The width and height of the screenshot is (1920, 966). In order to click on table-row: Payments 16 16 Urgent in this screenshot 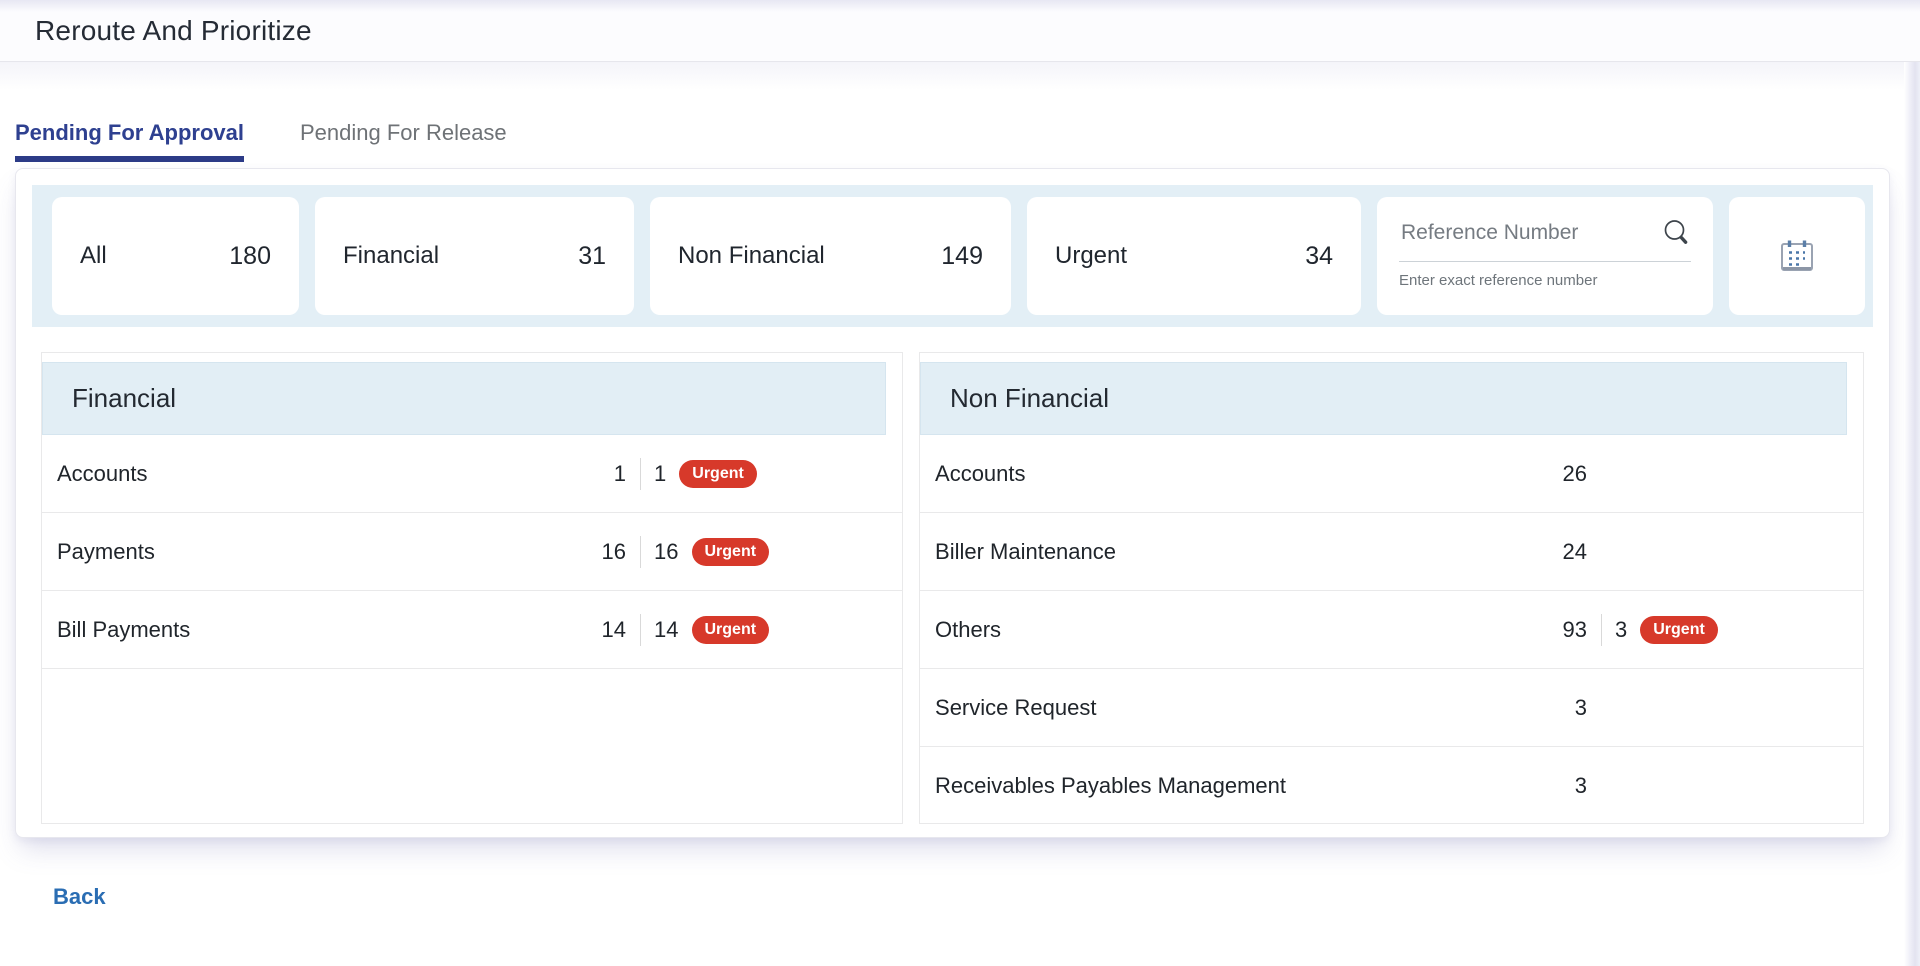, I will do `click(472, 552)`.